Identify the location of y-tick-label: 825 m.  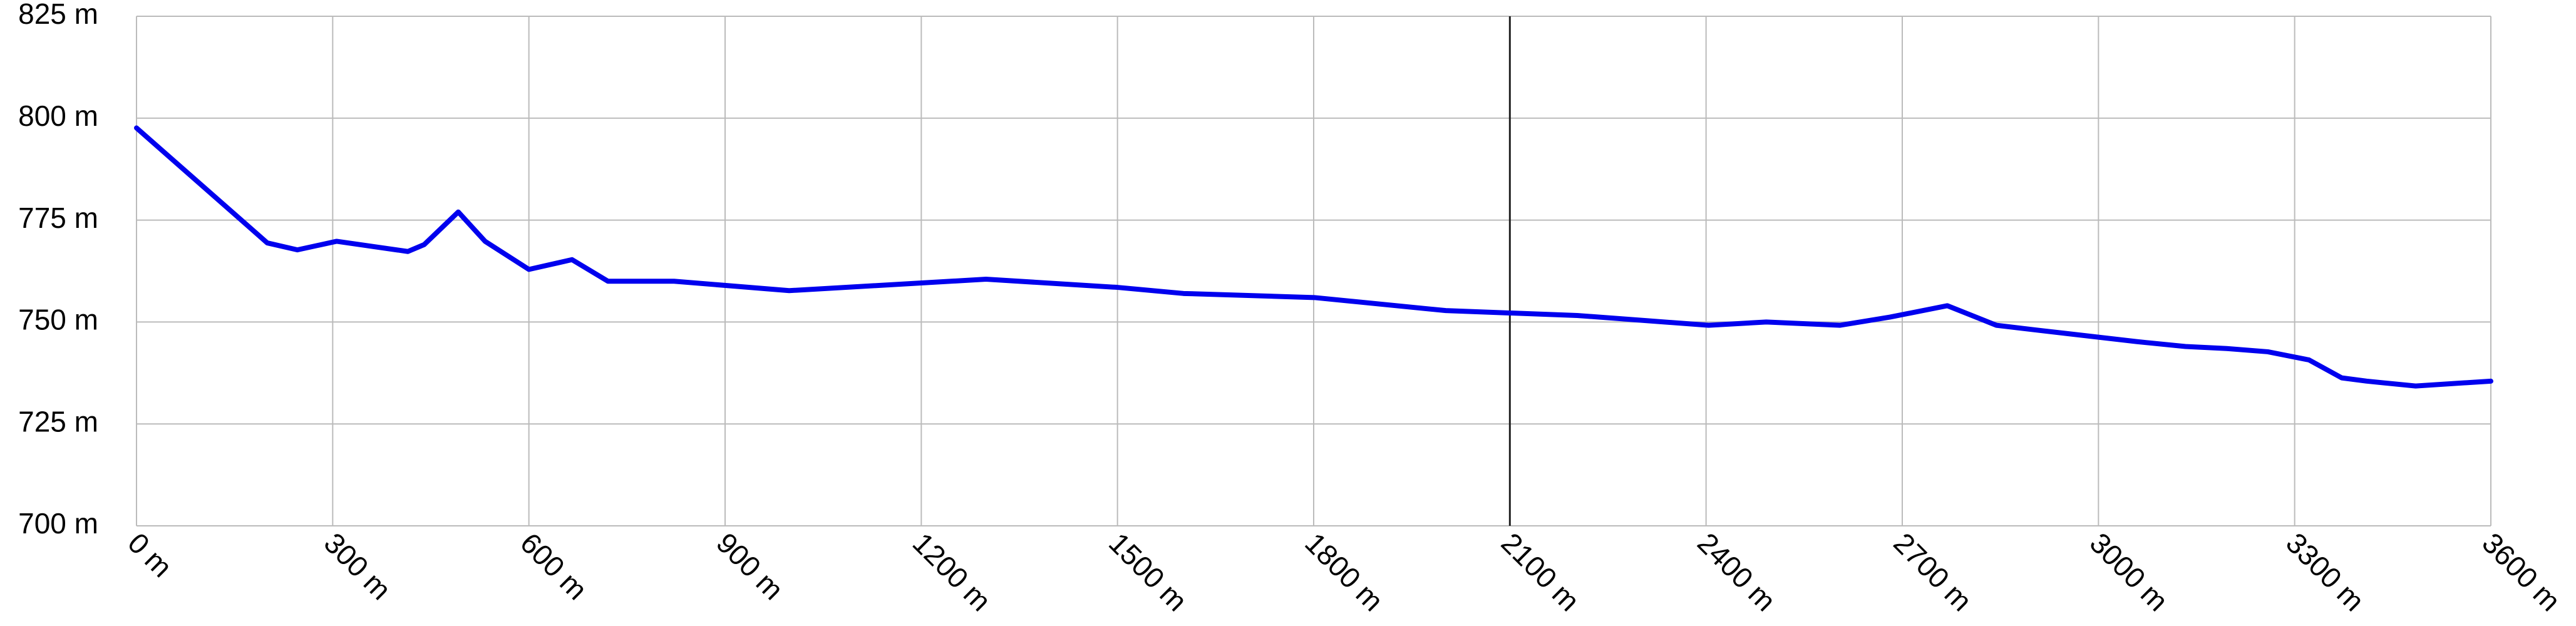
(58, 15).